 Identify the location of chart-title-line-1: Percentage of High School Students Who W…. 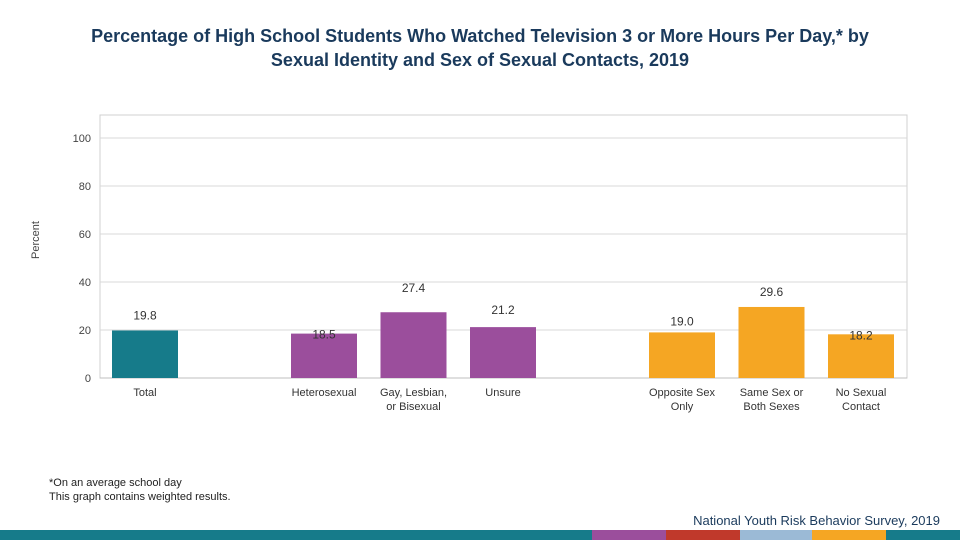
(480, 36).